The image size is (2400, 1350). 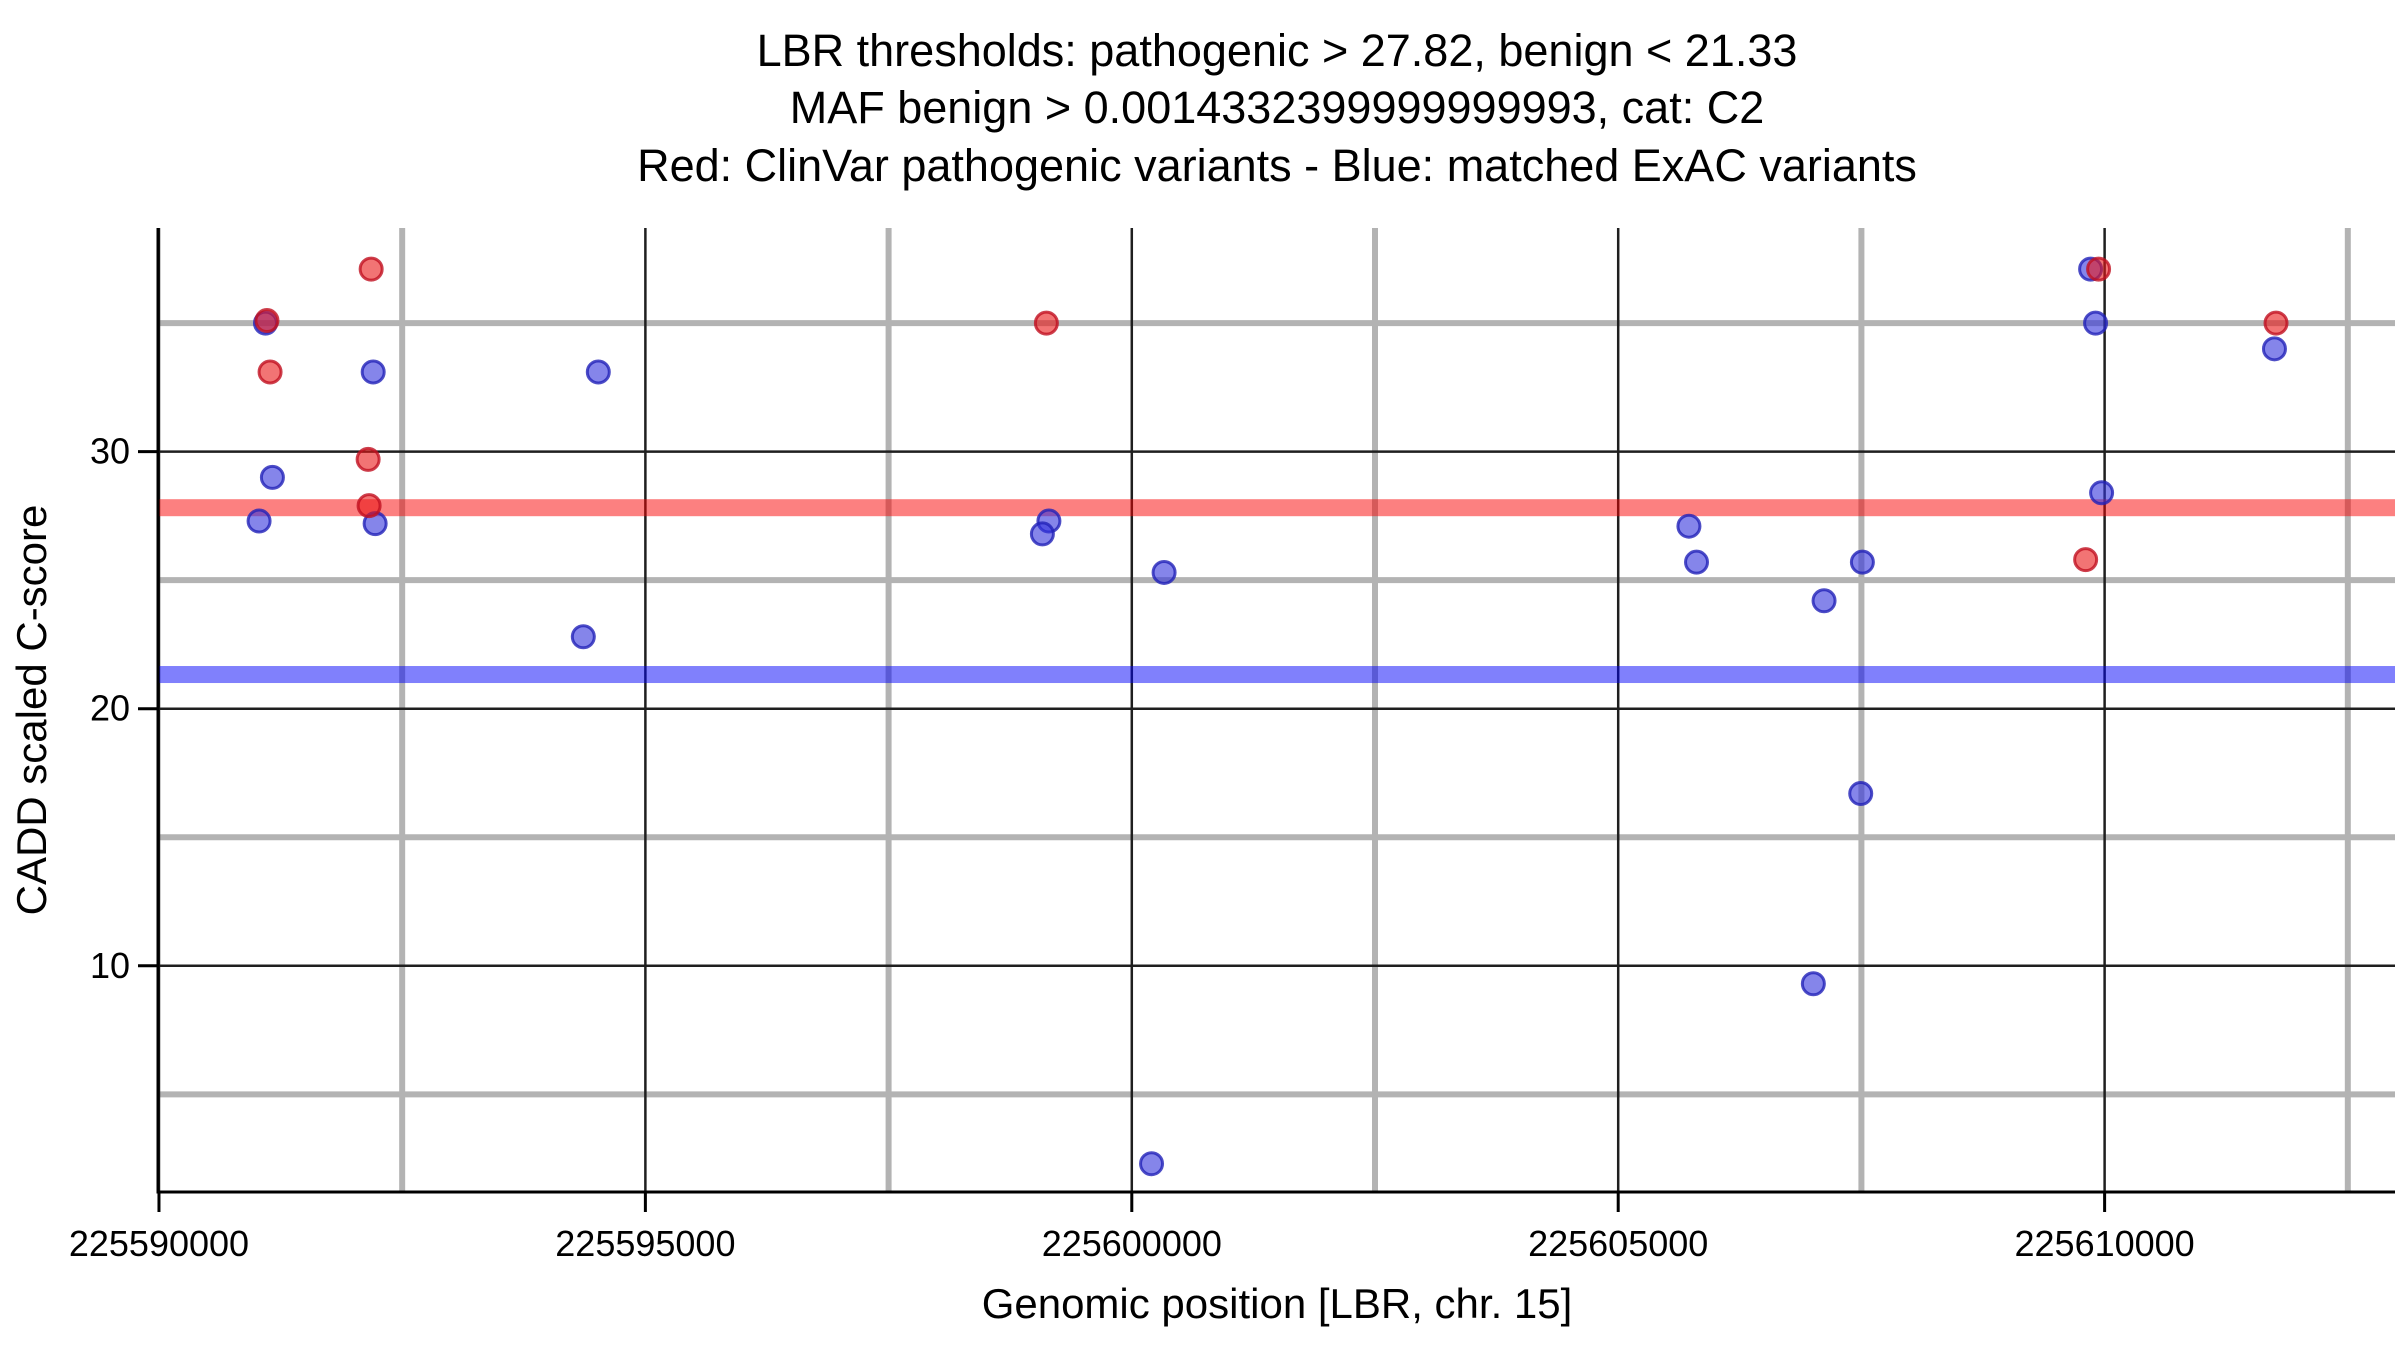 I want to click on pathogenic-threshold-line, so click(x=1276, y=508).